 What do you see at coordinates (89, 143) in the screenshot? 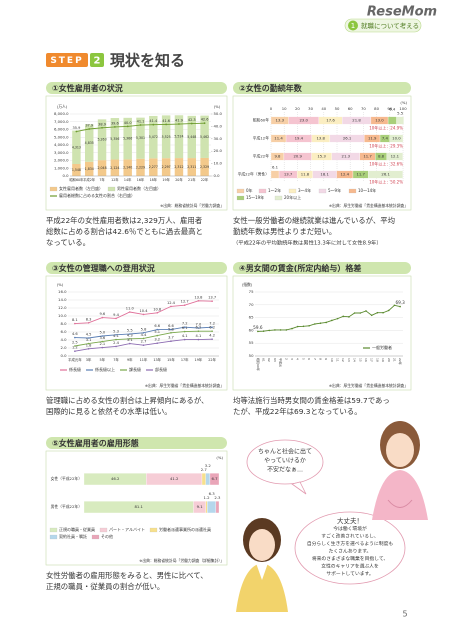
I see `data-label: 4,835` at bounding box center [89, 143].